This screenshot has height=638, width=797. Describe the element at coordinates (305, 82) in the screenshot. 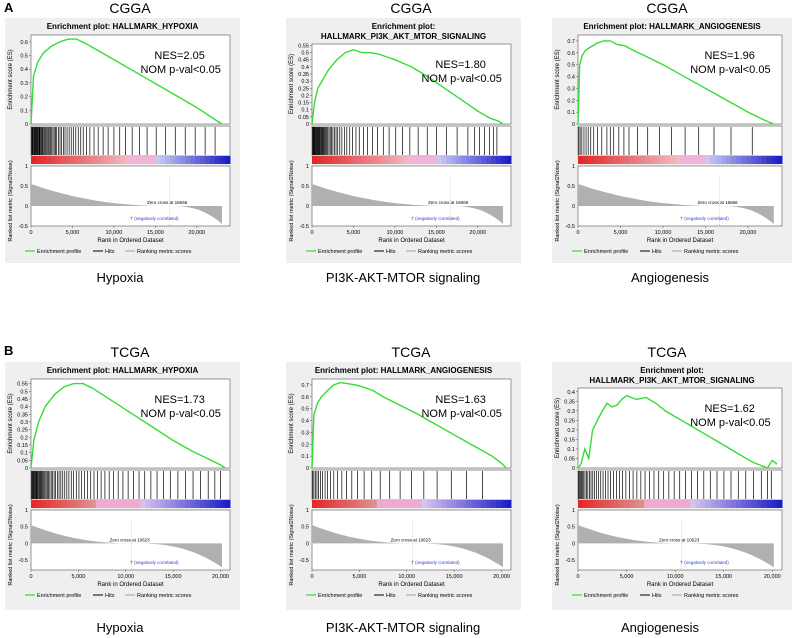

I see `y-tick-label: 0.3` at that location.